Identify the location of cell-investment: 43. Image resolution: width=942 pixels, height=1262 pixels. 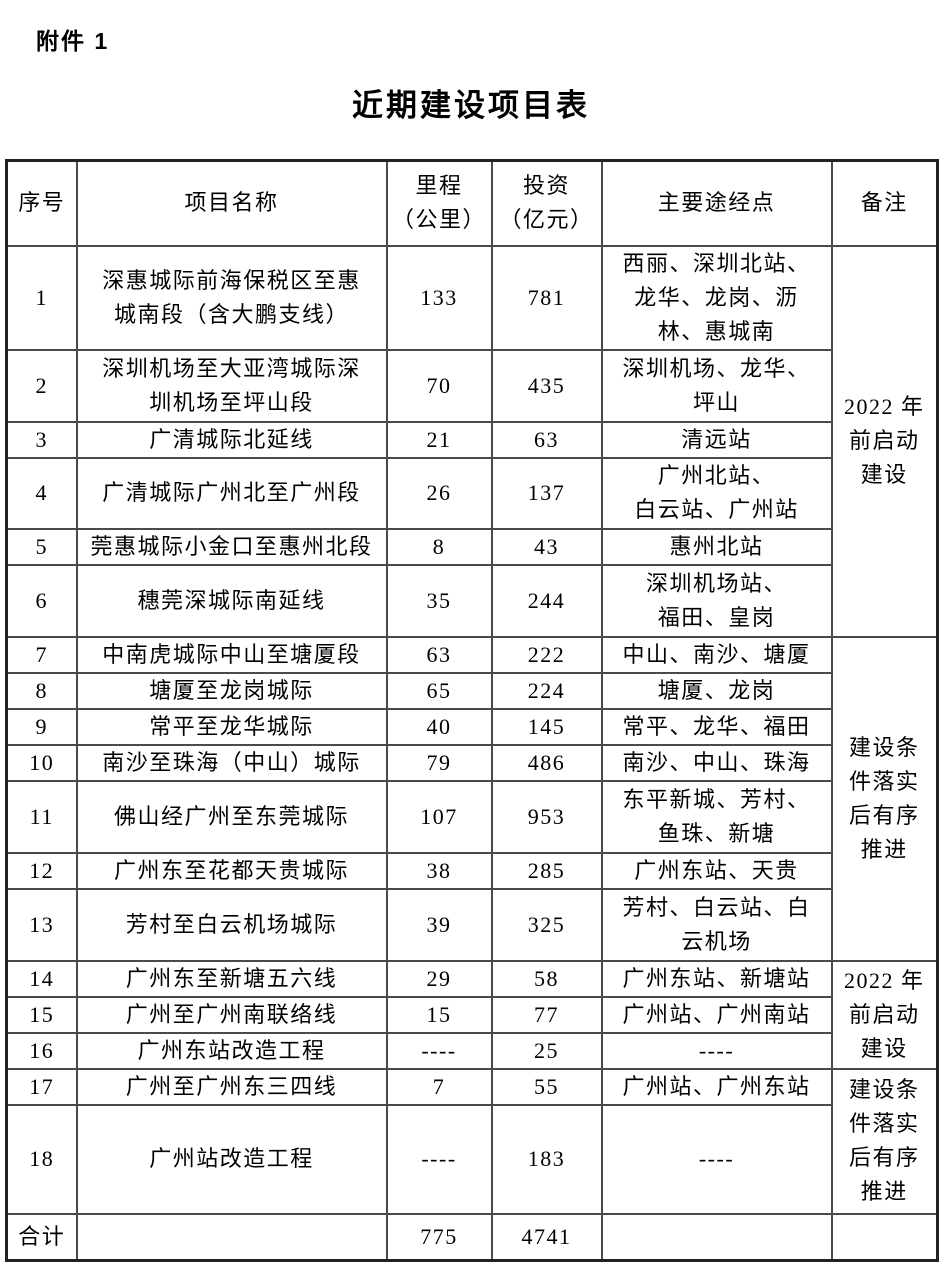
(546, 546).